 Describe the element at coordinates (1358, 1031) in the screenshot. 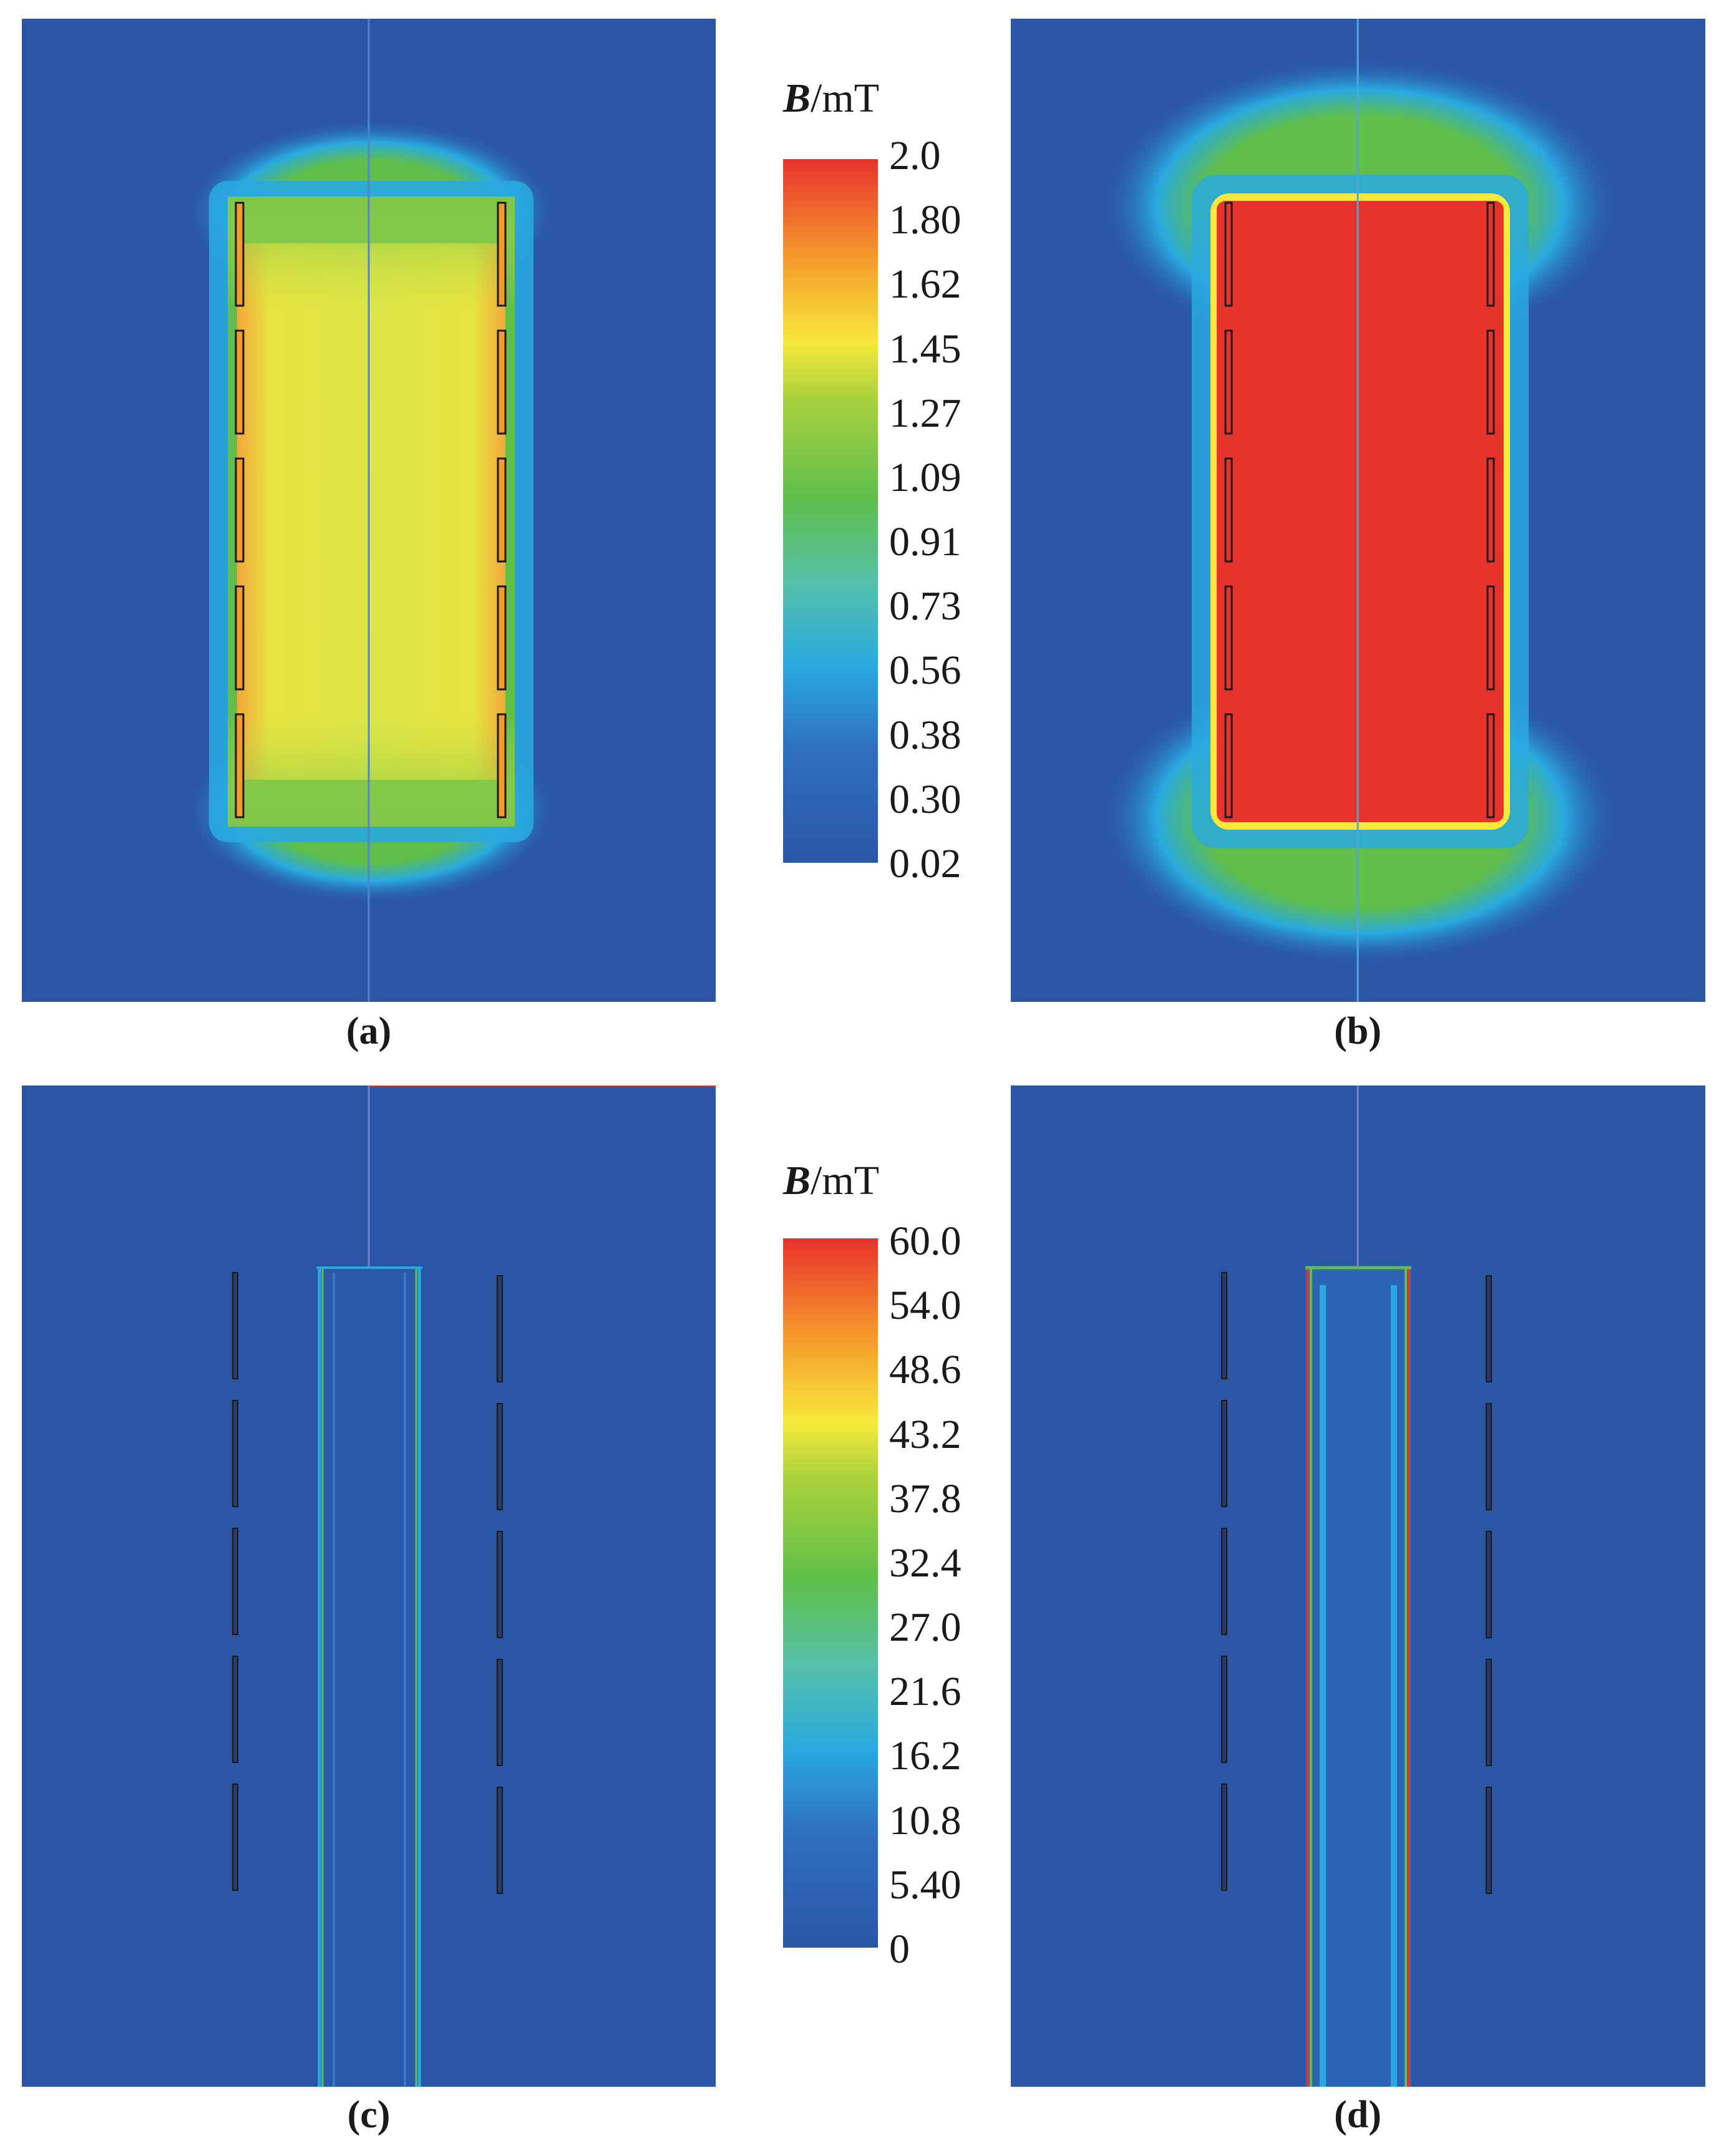

I see `panel-label-b: (b)` at that location.